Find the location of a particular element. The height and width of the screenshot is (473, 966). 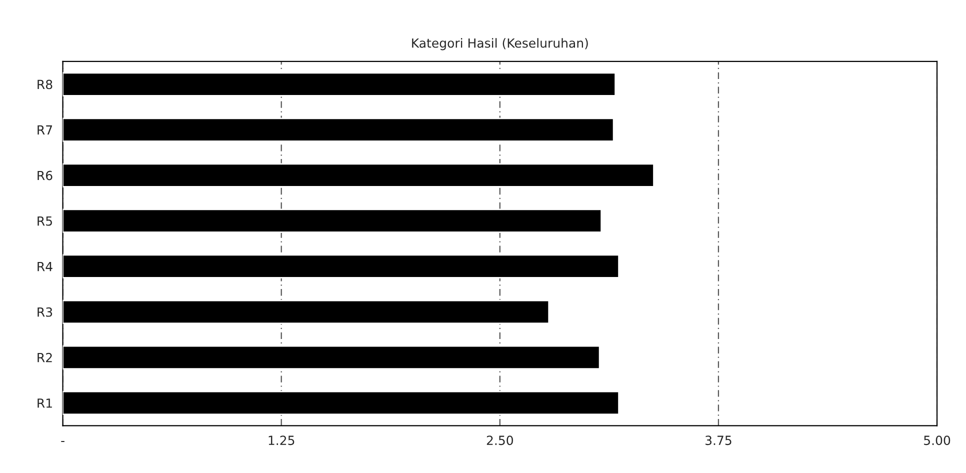

x-tick-label: 5.00 is located at coordinates (937, 441).